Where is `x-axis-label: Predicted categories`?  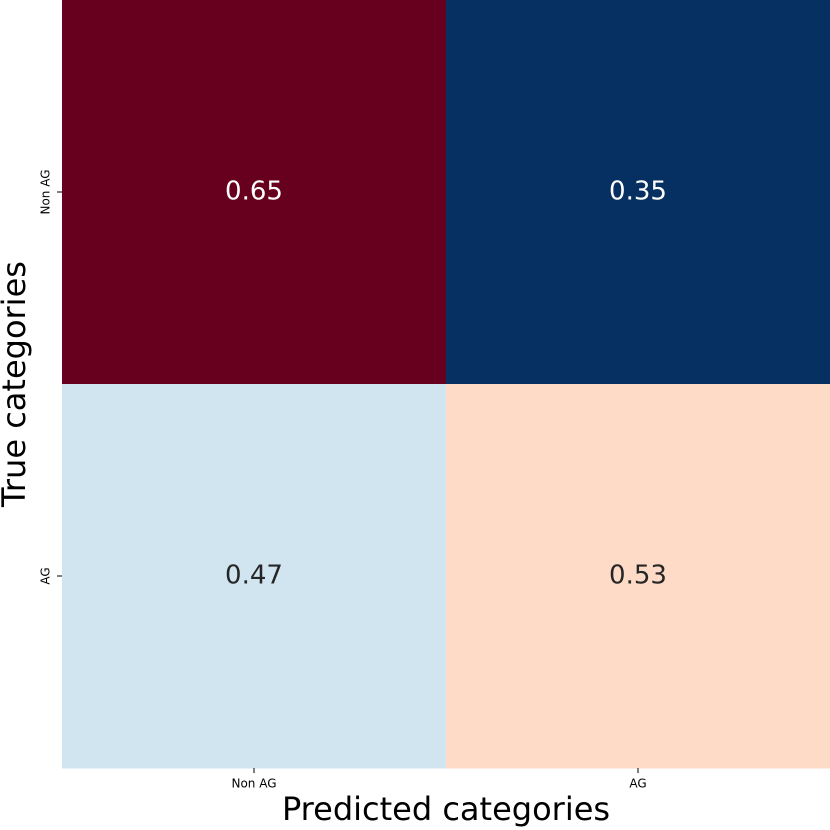
x-axis-label: Predicted categories is located at coordinates (446, 809).